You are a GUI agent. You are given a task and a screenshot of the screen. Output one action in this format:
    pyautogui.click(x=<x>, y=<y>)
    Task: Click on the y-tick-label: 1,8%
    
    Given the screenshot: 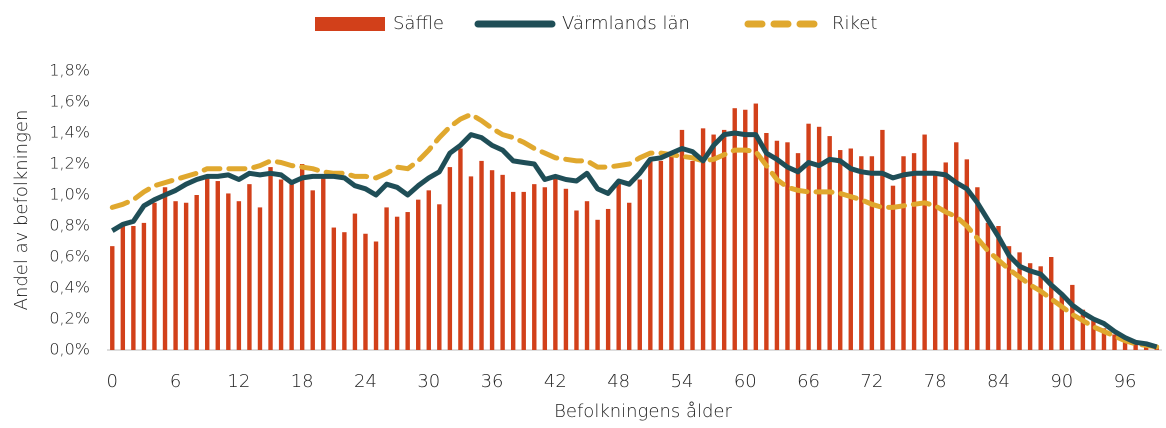 What is the action you would take?
    pyautogui.click(x=69, y=70)
    